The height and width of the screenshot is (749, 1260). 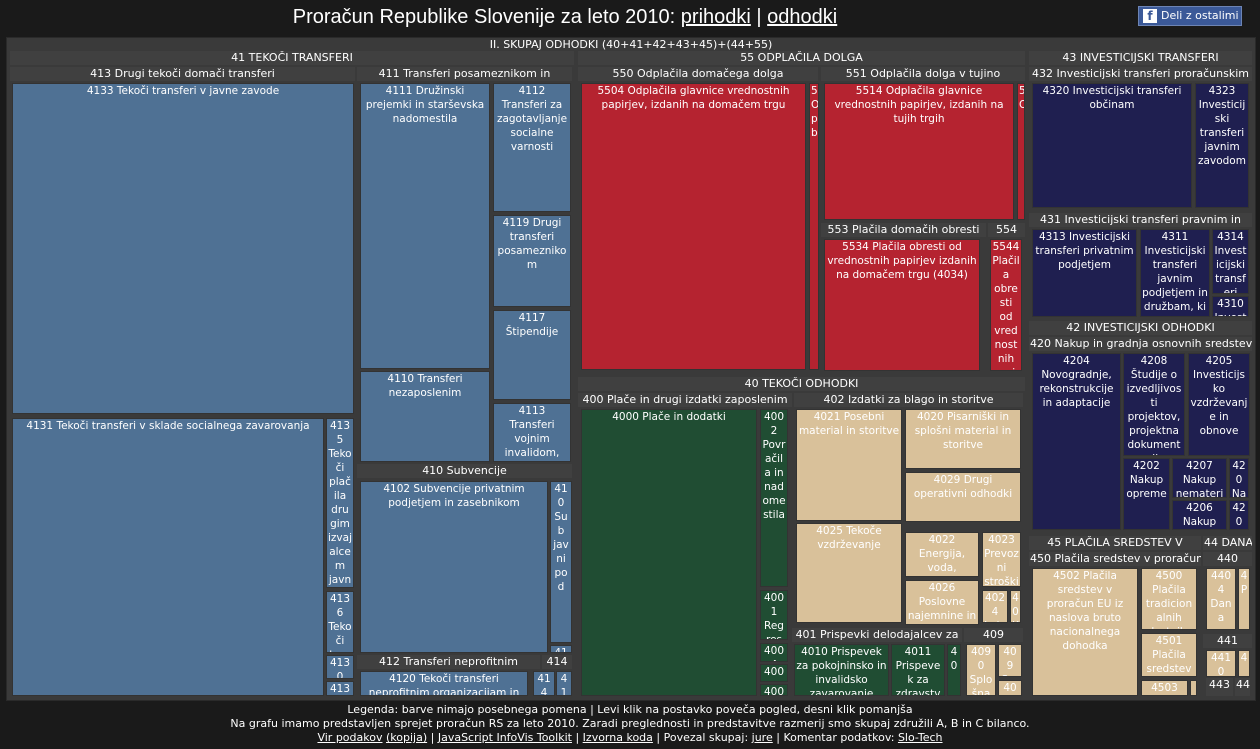 I want to click on treemap-group-header: 414, so click(x=557, y=662).